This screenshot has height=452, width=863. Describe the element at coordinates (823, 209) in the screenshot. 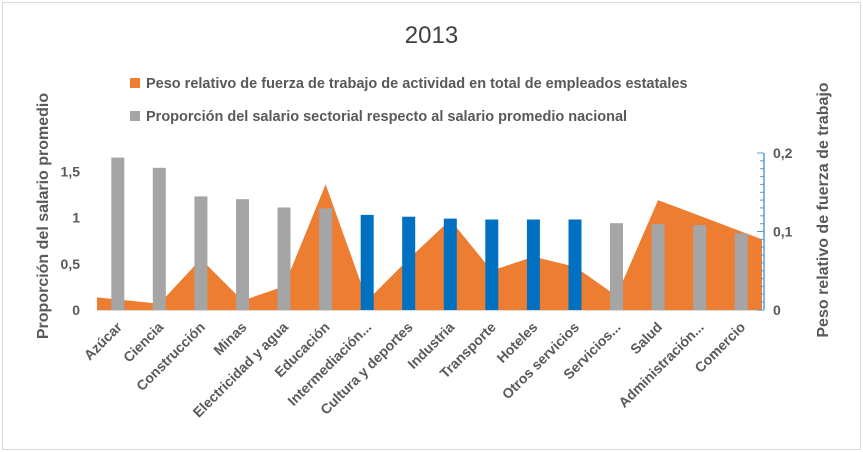

I see `y2-axis-title: Peso relativo de fuerza de trabajo` at that location.